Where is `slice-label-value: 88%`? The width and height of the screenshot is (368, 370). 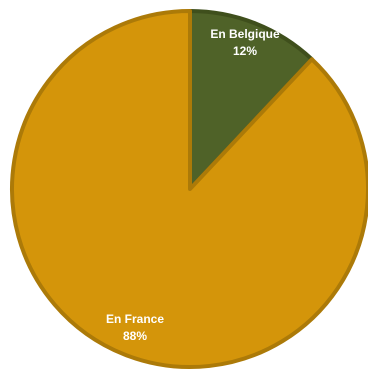
slice-label-value: 88% is located at coordinates (135, 336).